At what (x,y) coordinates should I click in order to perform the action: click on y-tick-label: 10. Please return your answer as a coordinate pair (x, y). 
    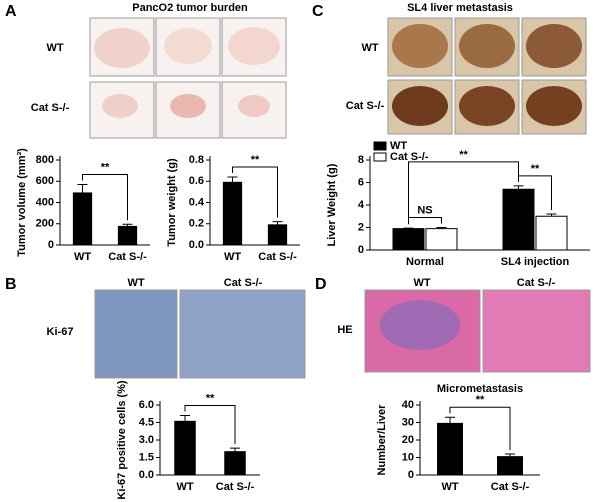
    Looking at the image, I should click on (408, 457).